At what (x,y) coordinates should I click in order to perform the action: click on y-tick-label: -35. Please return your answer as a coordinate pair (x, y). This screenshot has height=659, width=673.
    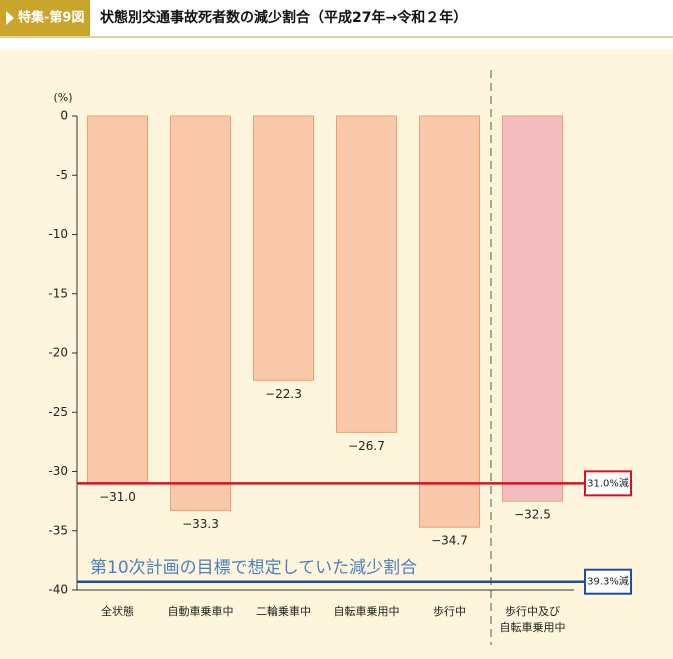
    Looking at the image, I should click on (58, 530).